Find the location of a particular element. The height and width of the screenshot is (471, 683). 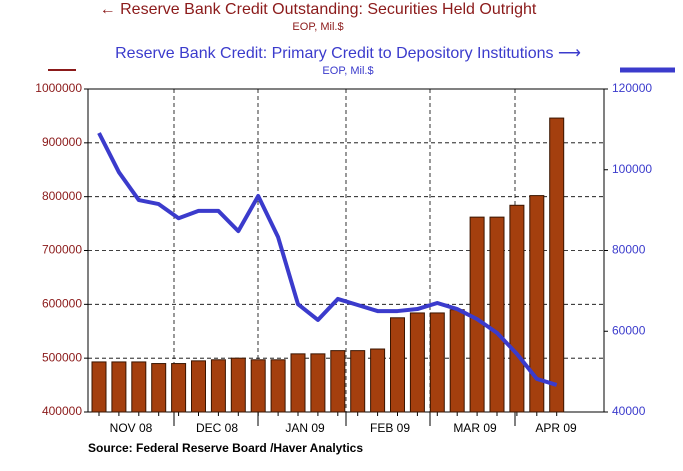

y-tick-label: 400000 is located at coordinates (62, 411).